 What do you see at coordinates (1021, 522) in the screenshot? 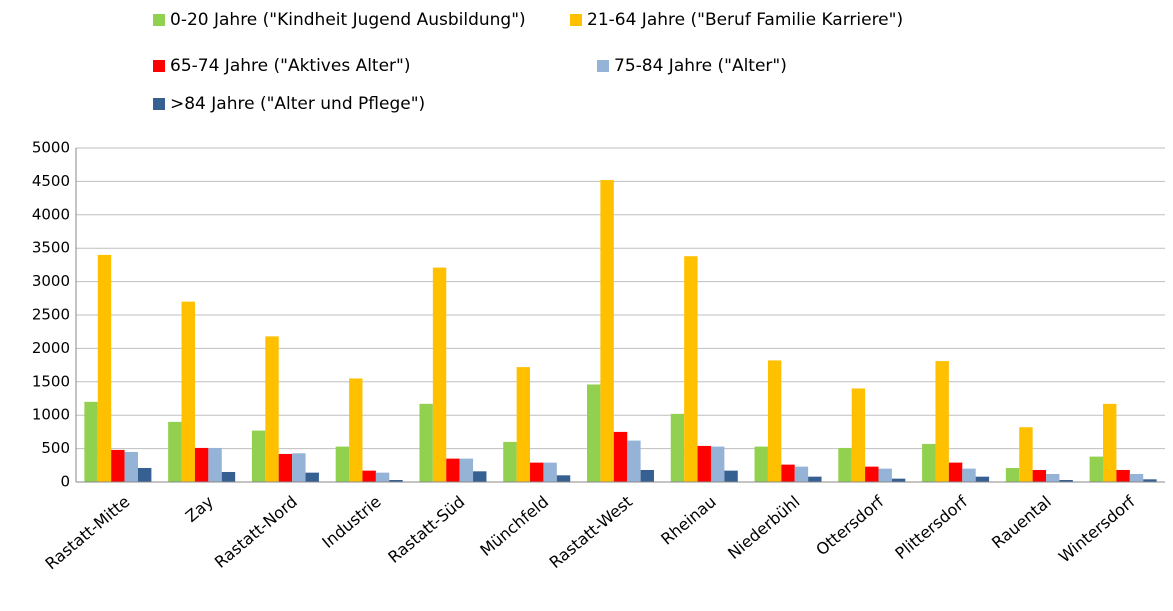
I see `x-tick-label: Rauental` at bounding box center [1021, 522].